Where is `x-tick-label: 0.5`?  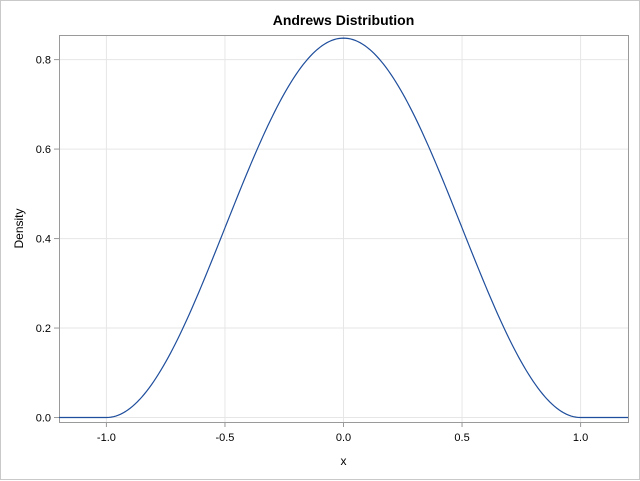 x-tick-label: 0.5 is located at coordinates (461, 438).